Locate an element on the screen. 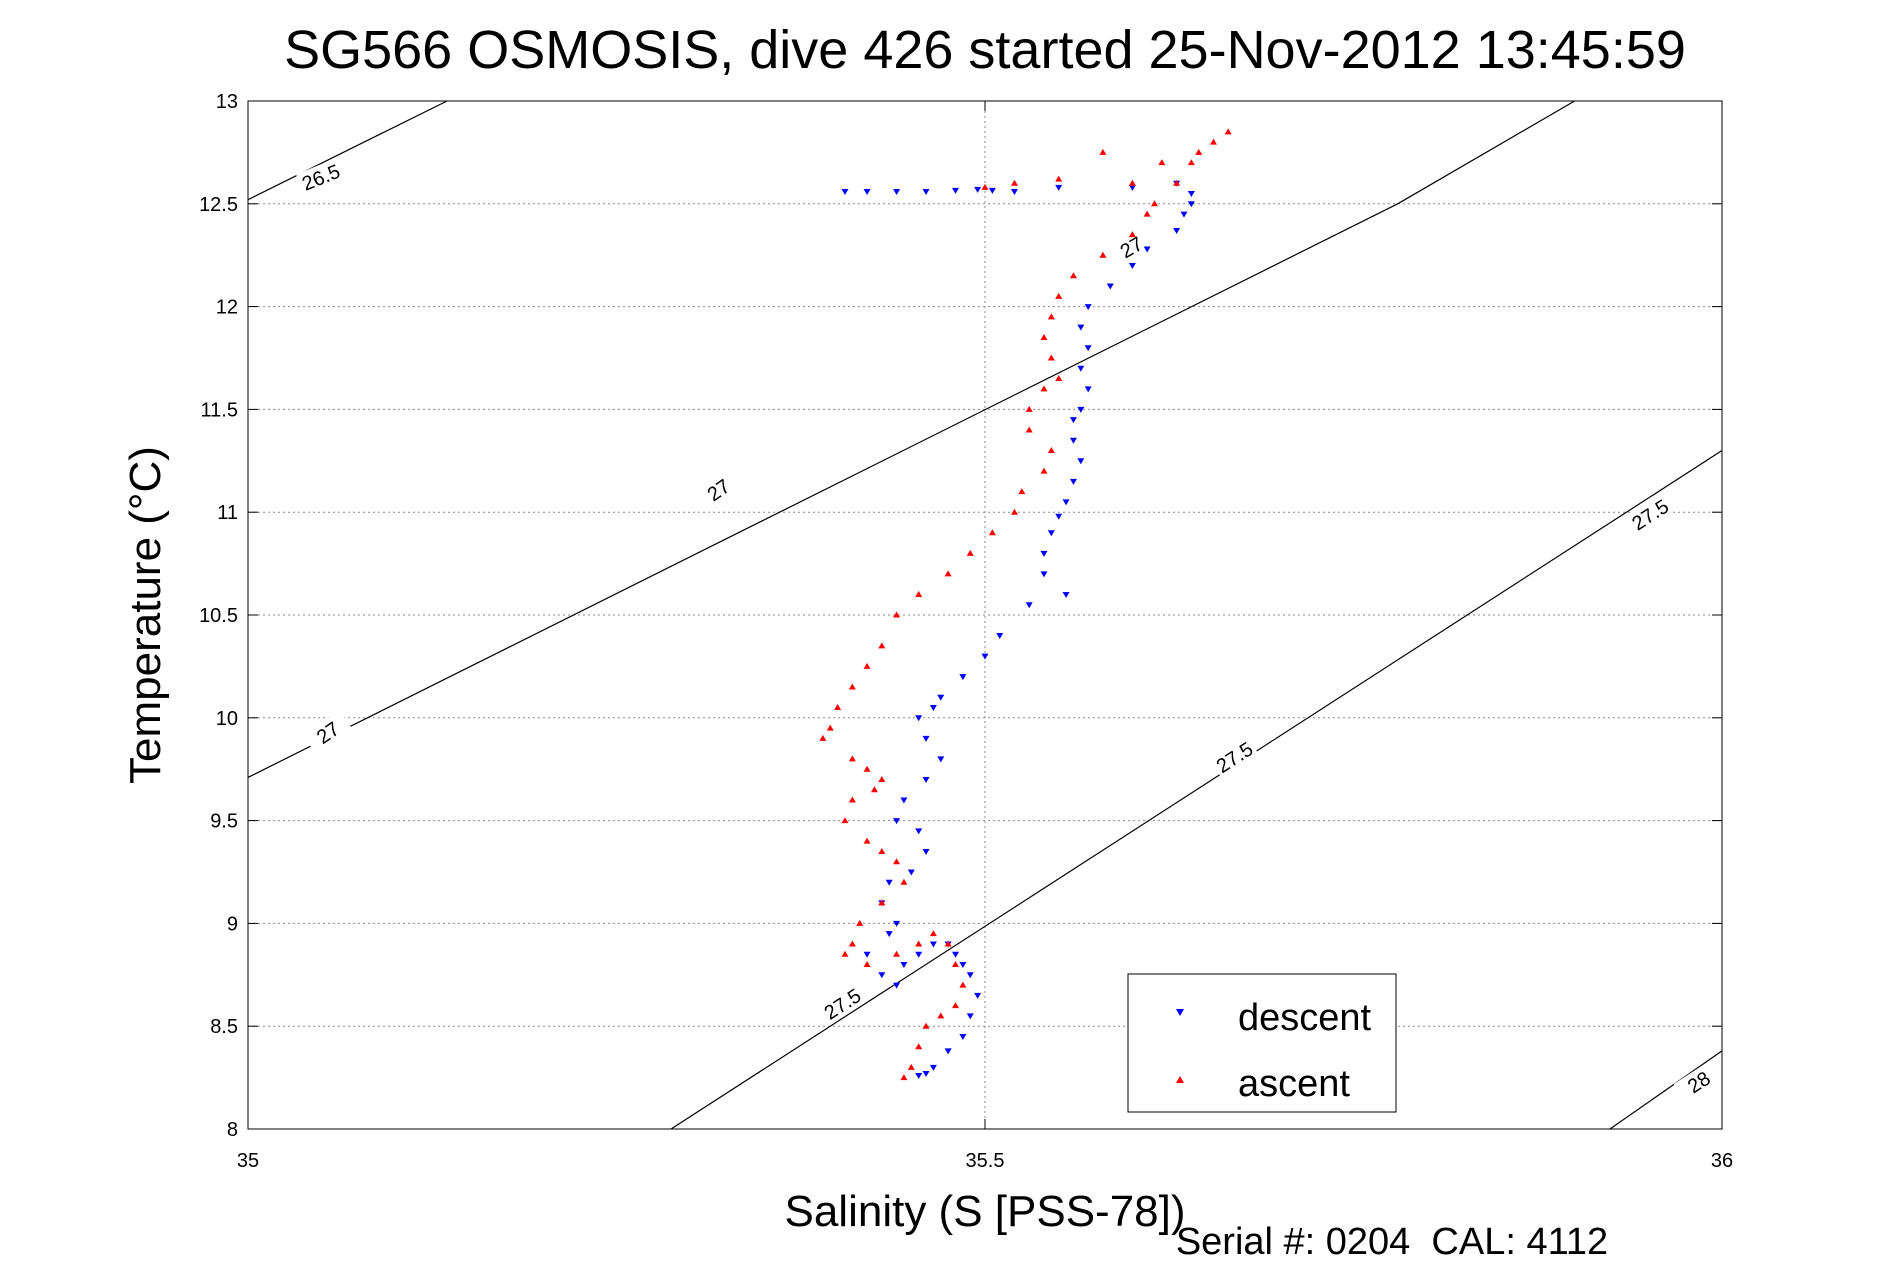 This screenshot has width=1891, height=1262. legend: descent ascent is located at coordinates (1262, 1043).